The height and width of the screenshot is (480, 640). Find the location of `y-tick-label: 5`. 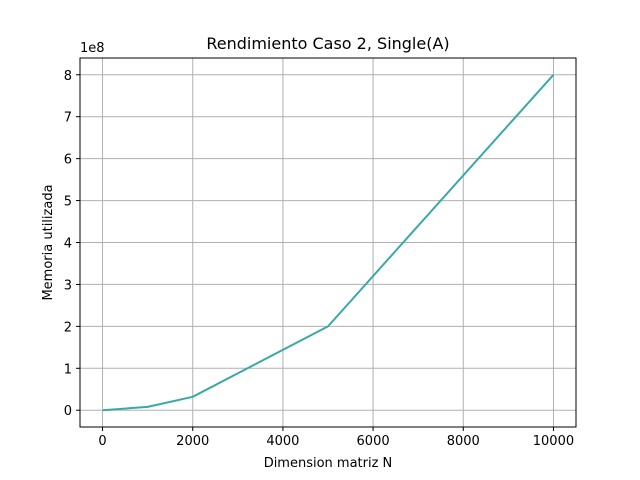

y-tick-label: 5 is located at coordinates (68, 202).